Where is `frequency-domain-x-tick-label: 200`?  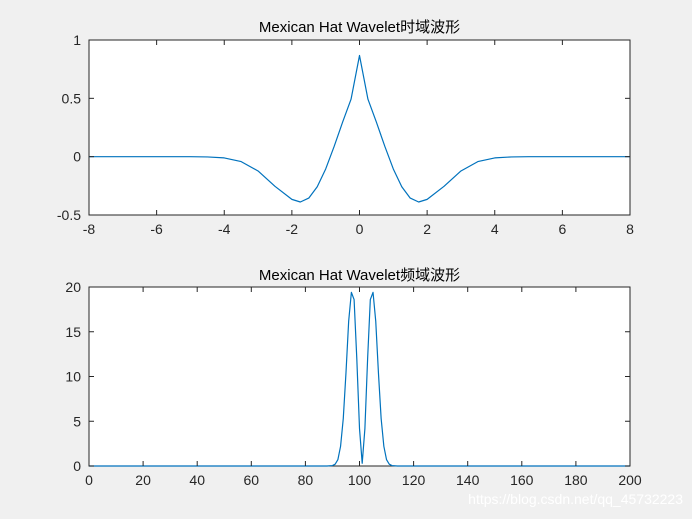
frequency-domain-x-tick-label: 200 is located at coordinates (630, 480).